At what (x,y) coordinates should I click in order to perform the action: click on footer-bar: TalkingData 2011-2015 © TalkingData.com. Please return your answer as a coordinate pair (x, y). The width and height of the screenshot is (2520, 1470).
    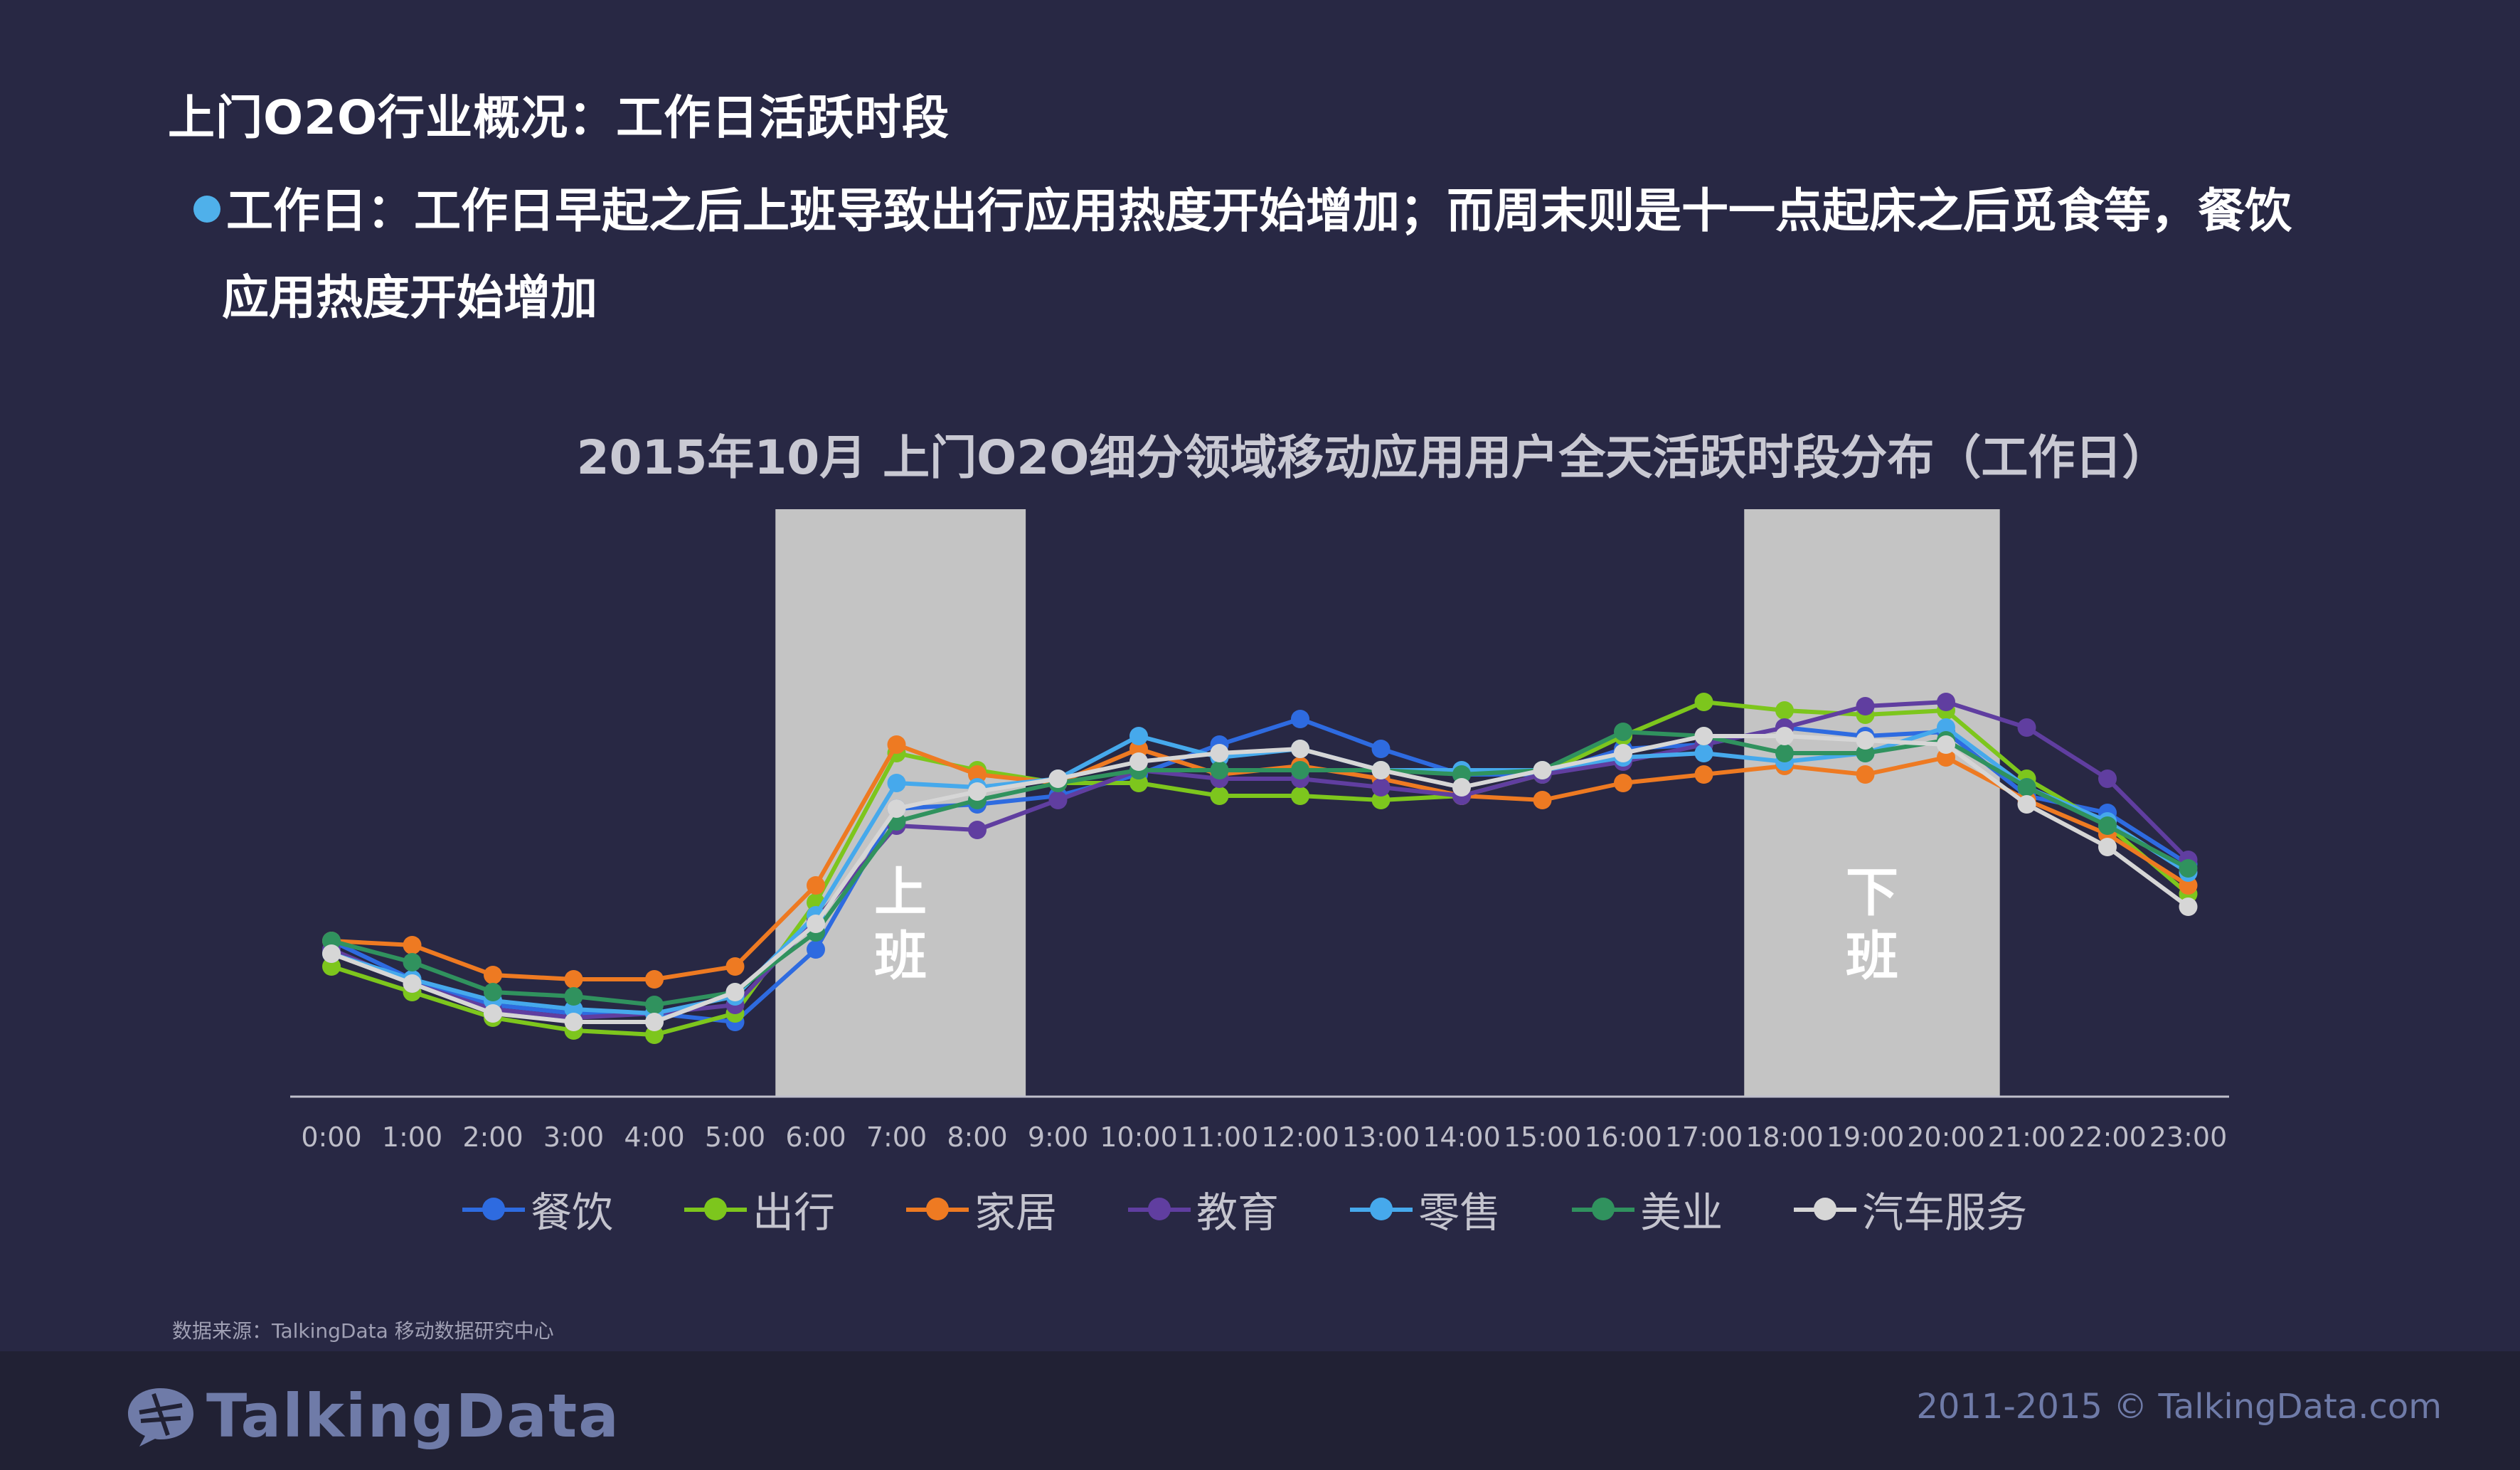
    Looking at the image, I should click on (1260, 1410).